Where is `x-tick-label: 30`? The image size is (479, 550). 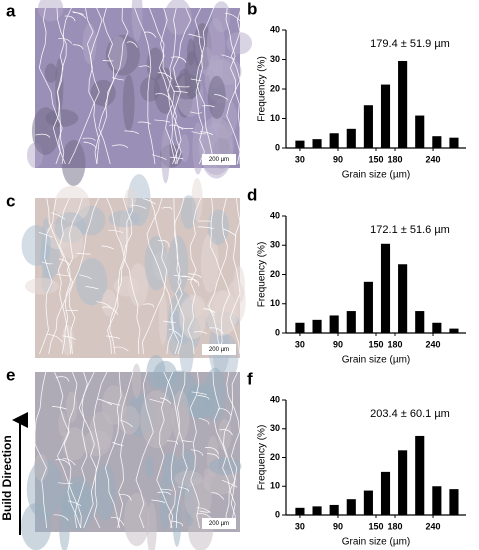
x-tick-label: 30 is located at coordinates (300, 344).